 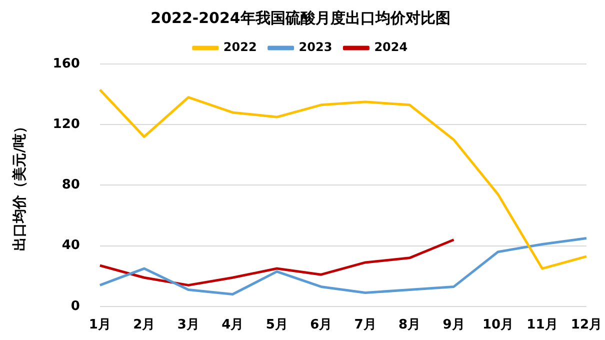 I want to click on x-tick-label: 11月, so click(x=542, y=325).